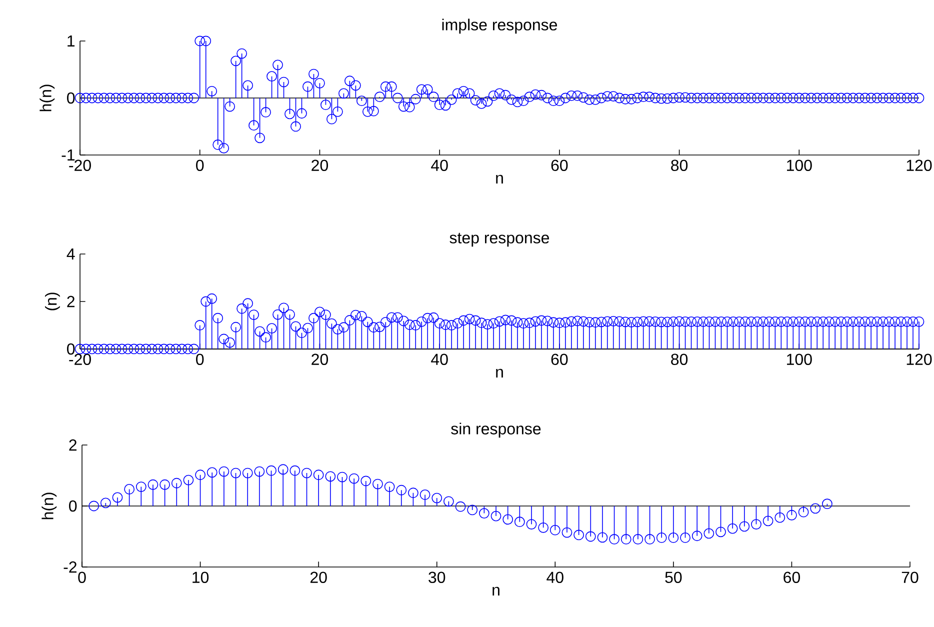 This screenshot has height=627, width=934. I want to click on y-tick-label: 1, so click(71, 40).